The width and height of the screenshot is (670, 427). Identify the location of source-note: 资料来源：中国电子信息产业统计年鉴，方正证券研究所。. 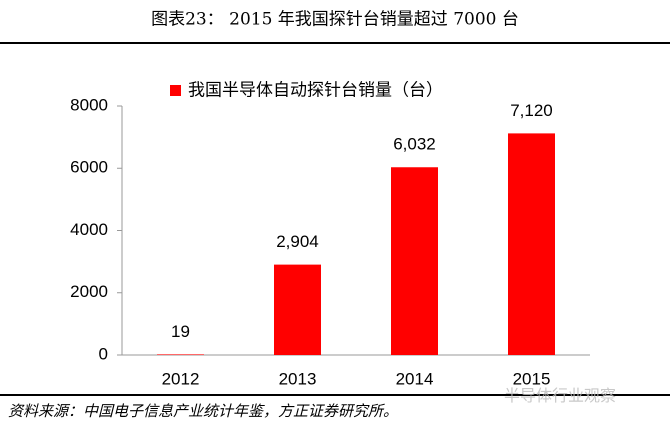
(203, 411).